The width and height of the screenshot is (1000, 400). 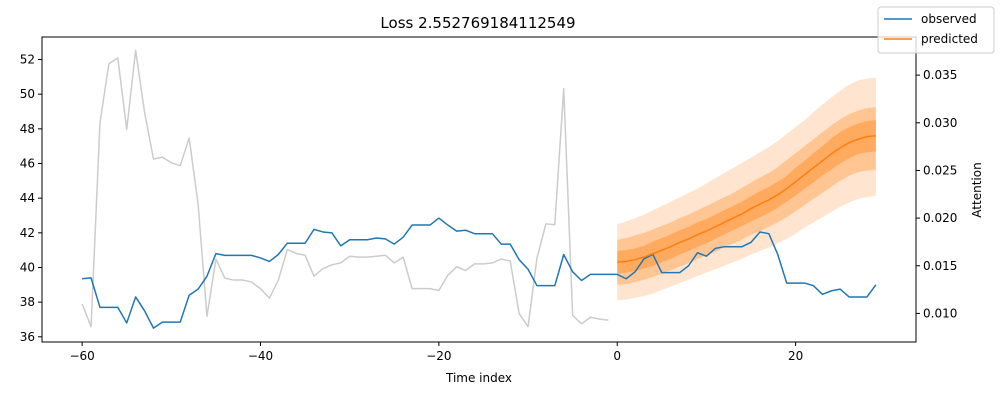 What do you see at coordinates (27, 129) in the screenshot?
I see `y-tick-label: 48` at bounding box center [27, 129].